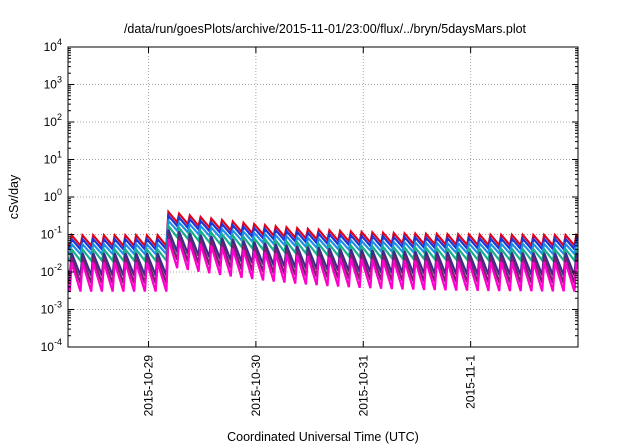 The height and width of the screenshot is (448, 640). What do you see at coordinates (53, 120) in the screenshot?
I see `y-tick-label: 10²` at bounding box center [53, 120].